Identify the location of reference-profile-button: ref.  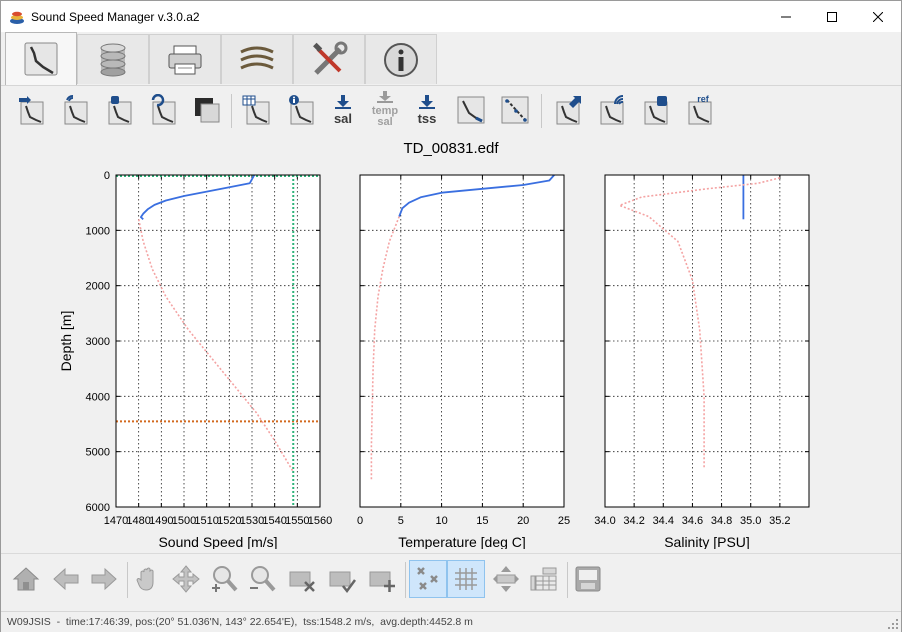
(699, 110).